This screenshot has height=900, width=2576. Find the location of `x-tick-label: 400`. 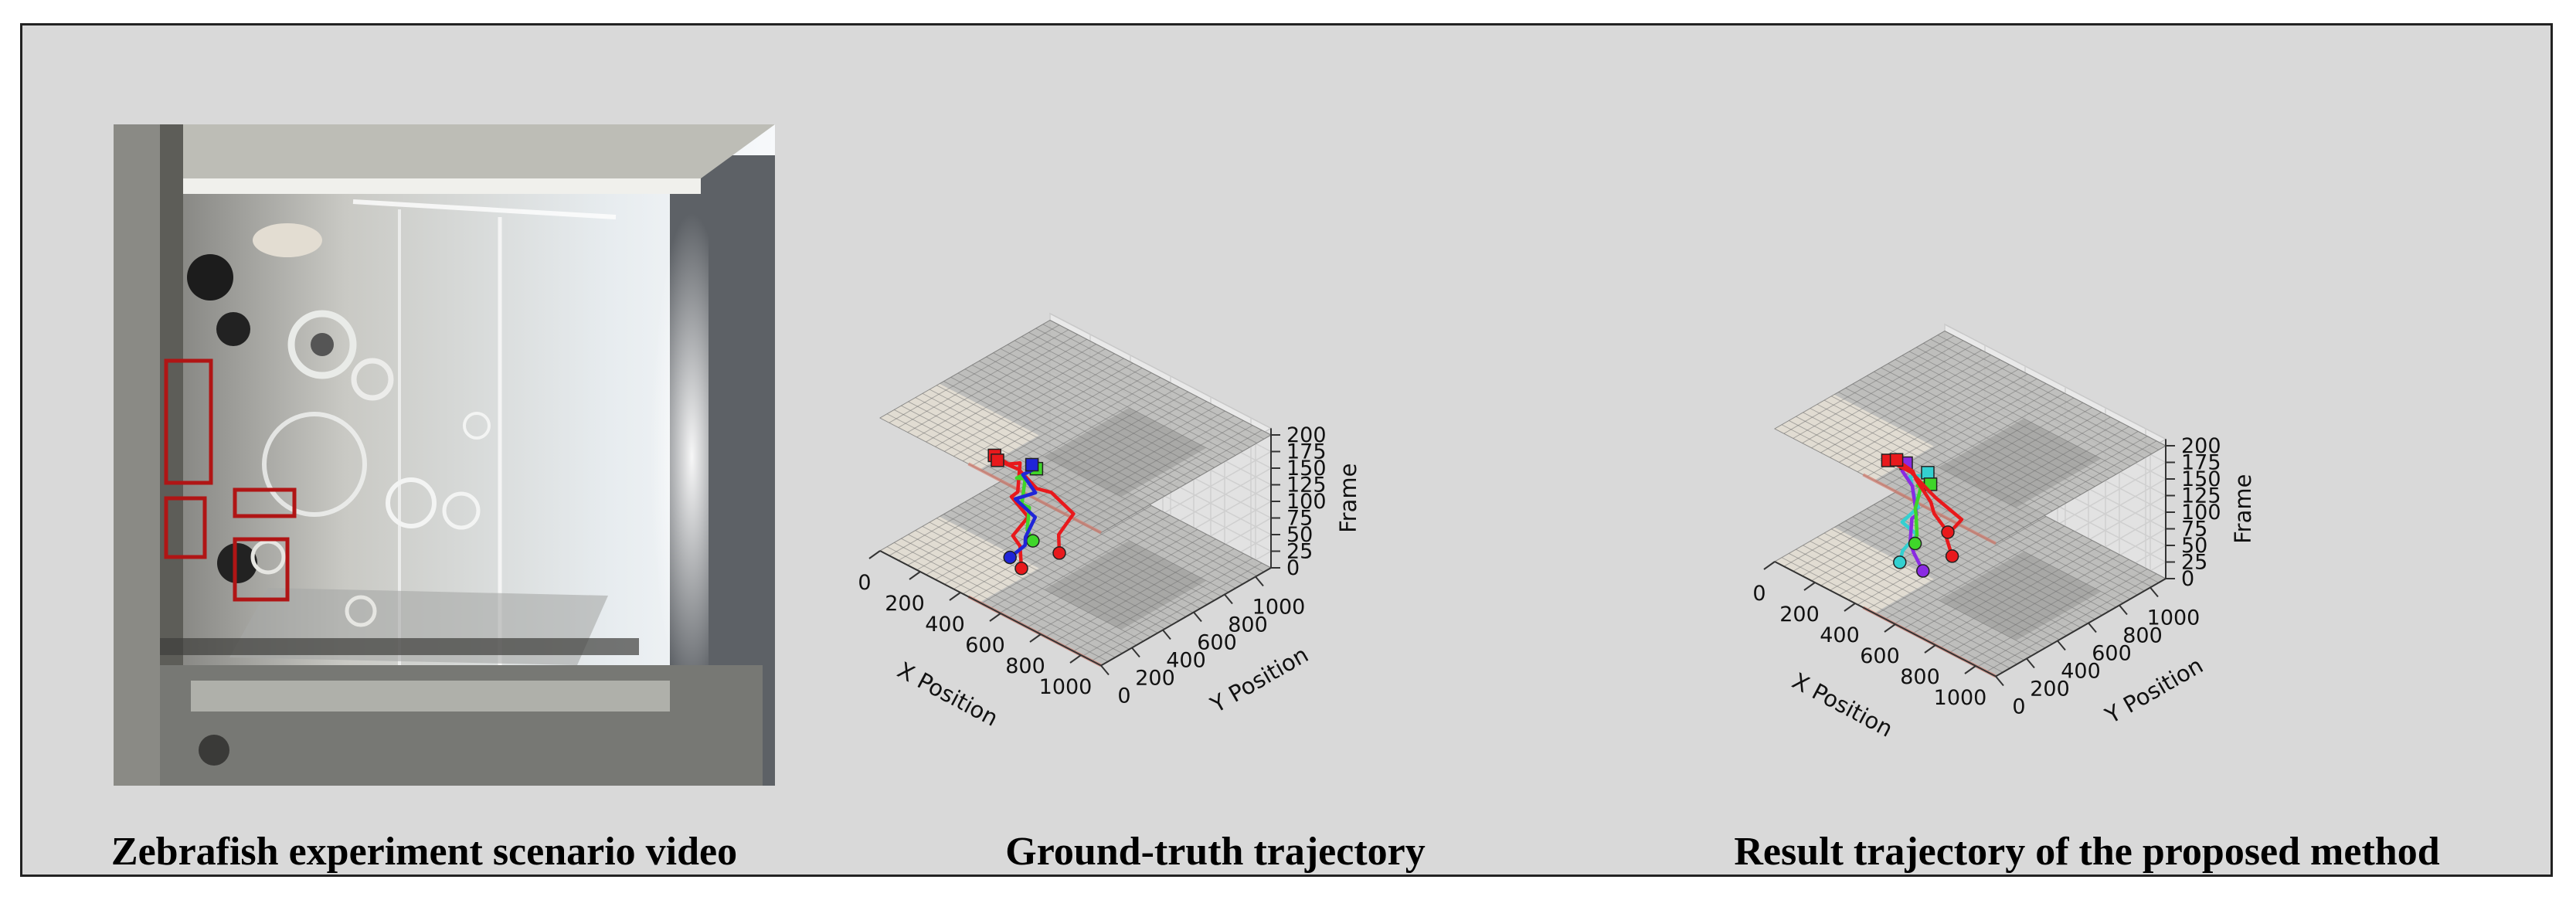

x-tick-label: 400 is located at coordinates (945, 625).